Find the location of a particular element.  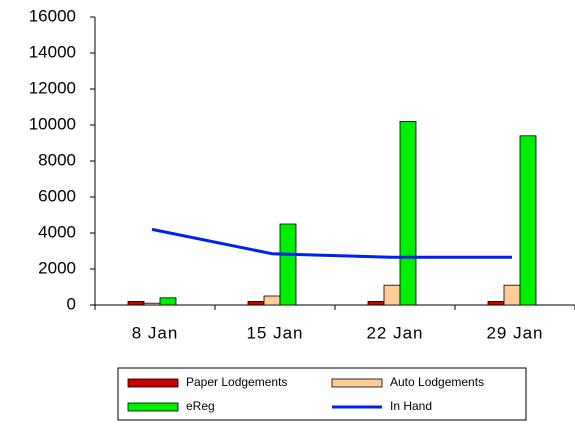

y-tick-label: 6000 is located at coordinates (57, 195).